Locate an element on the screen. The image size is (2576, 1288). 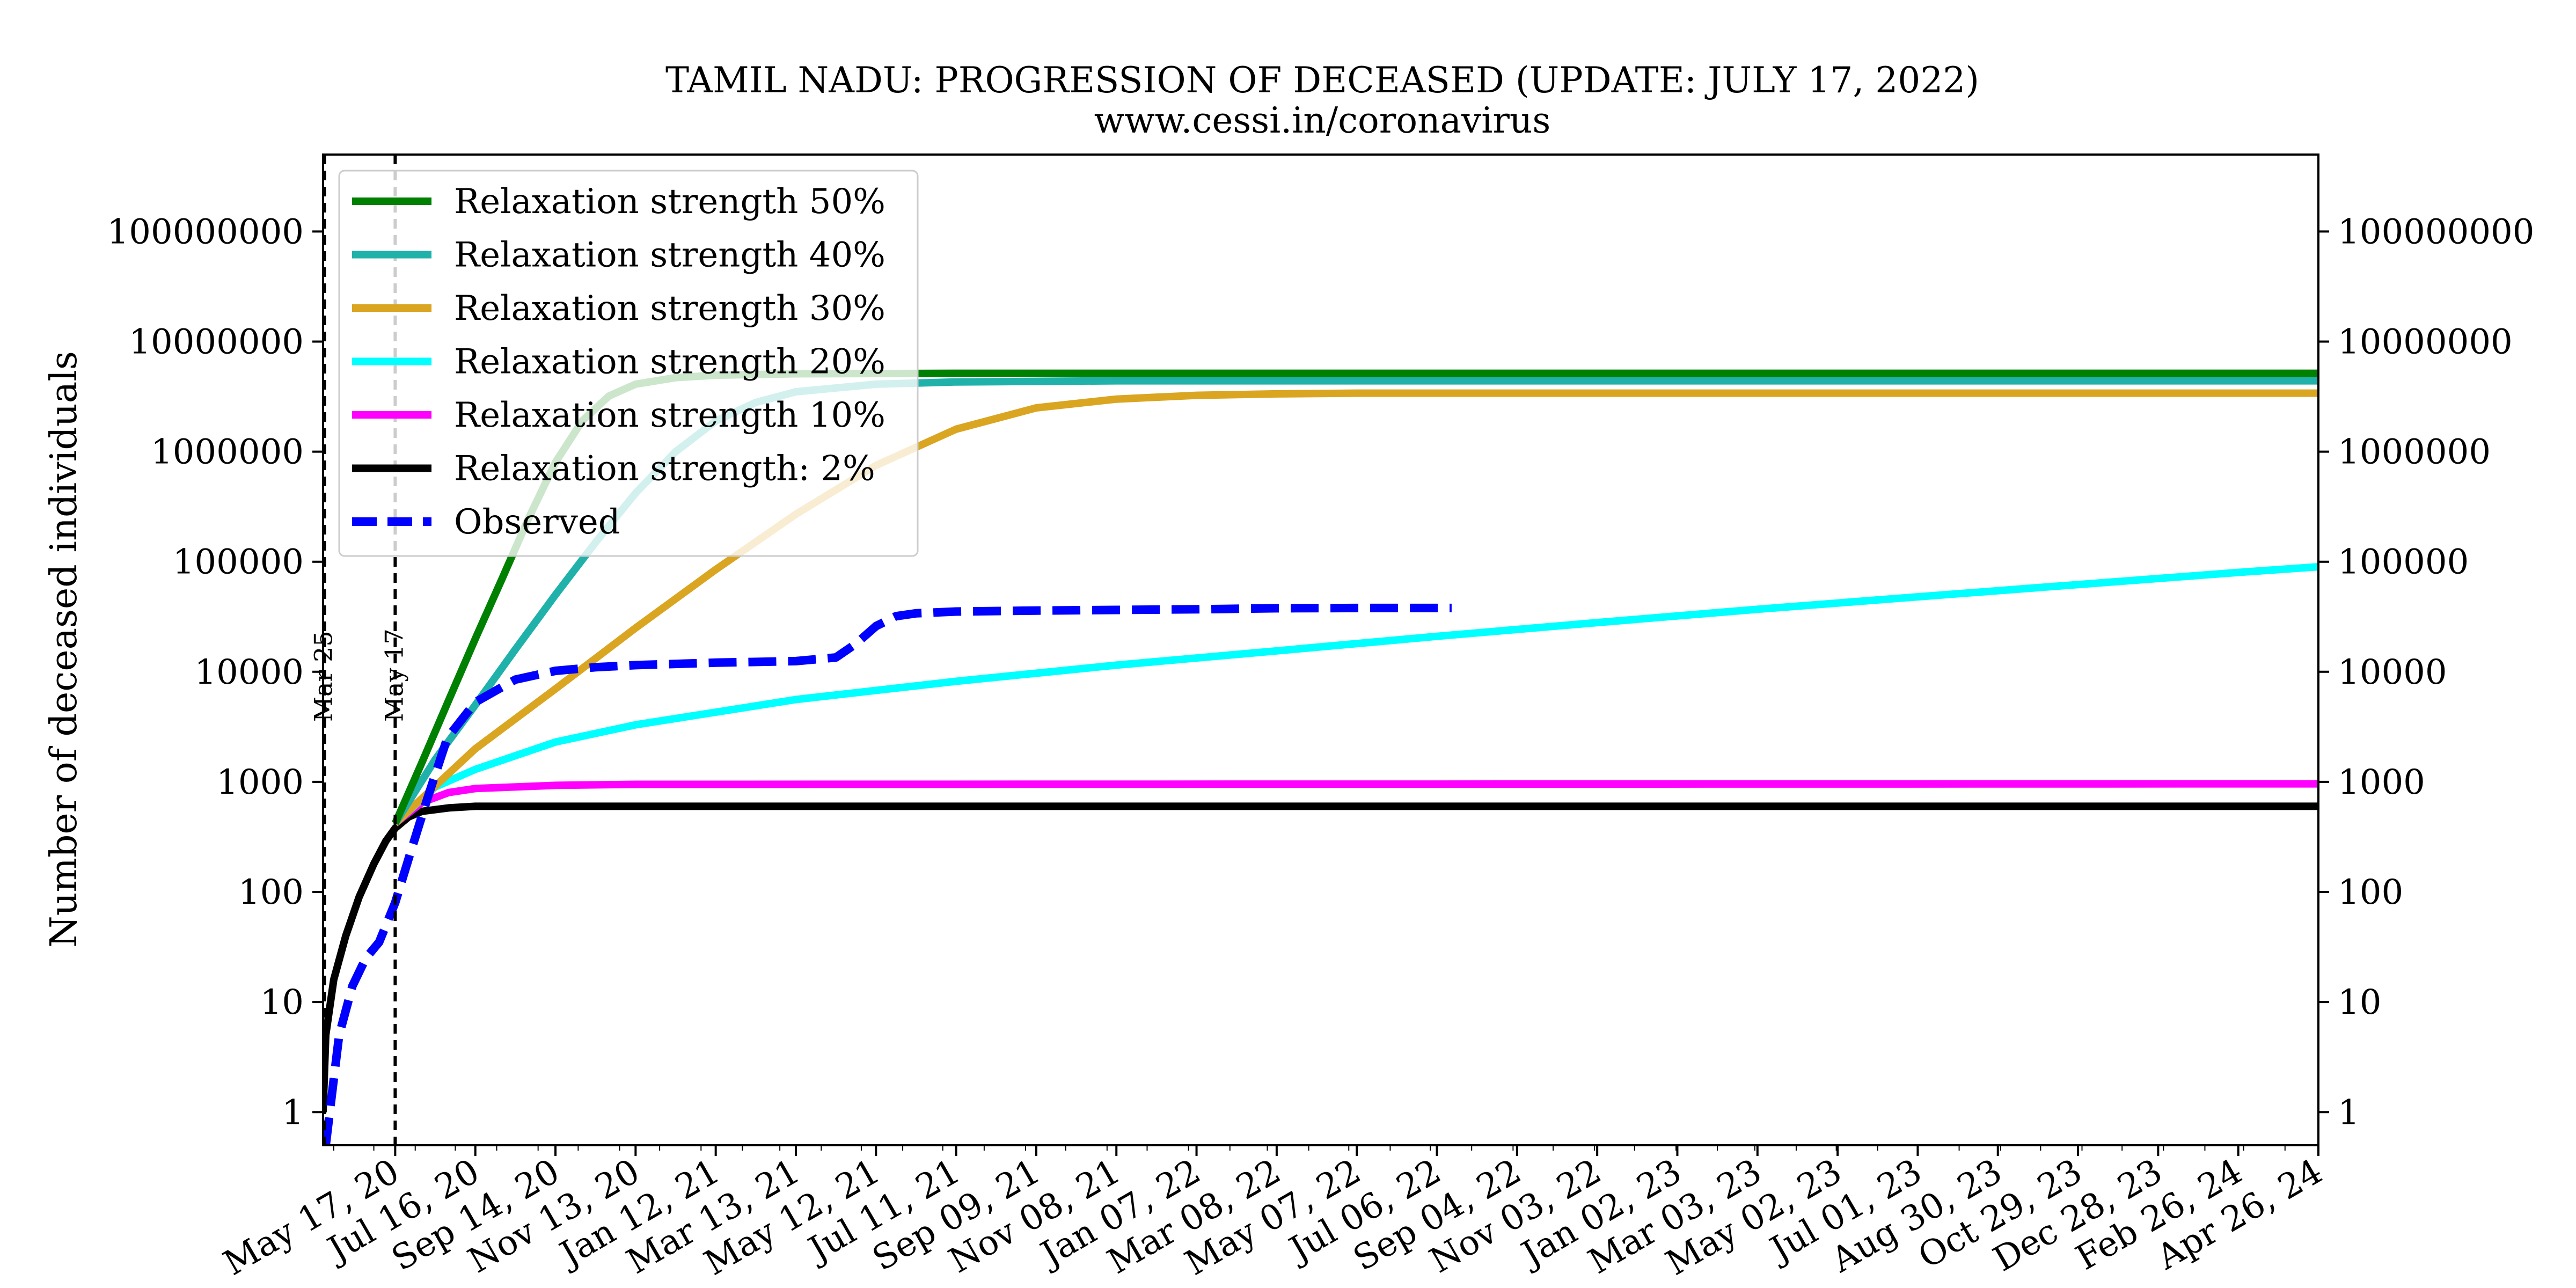
y-tick-label-left: 1000 is located at coordinates (260, 782).